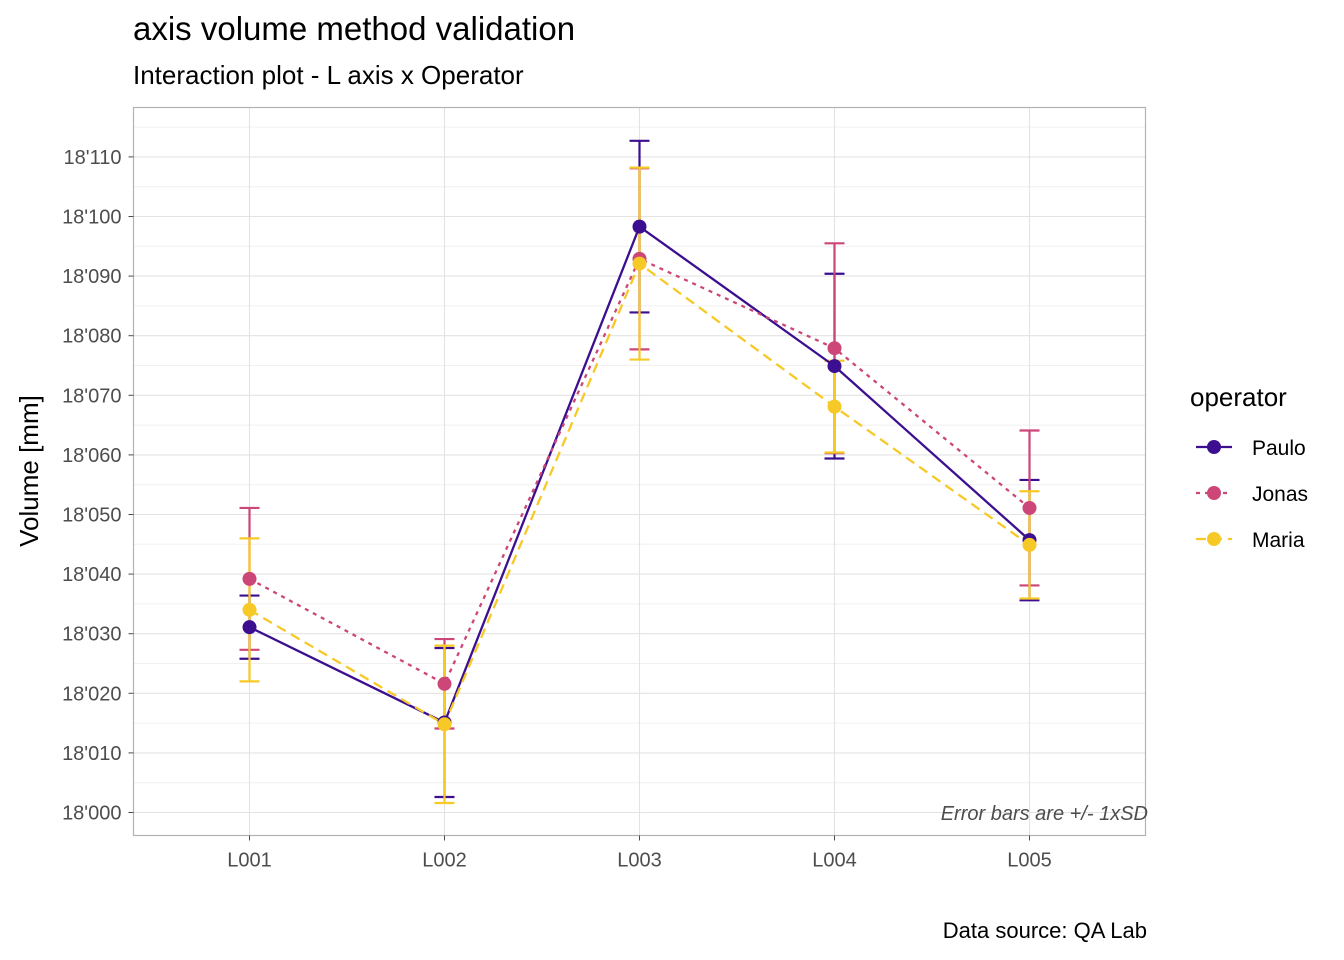  I want to click on legend: operator Paulo Jonas Maria, so click(1249, 467).